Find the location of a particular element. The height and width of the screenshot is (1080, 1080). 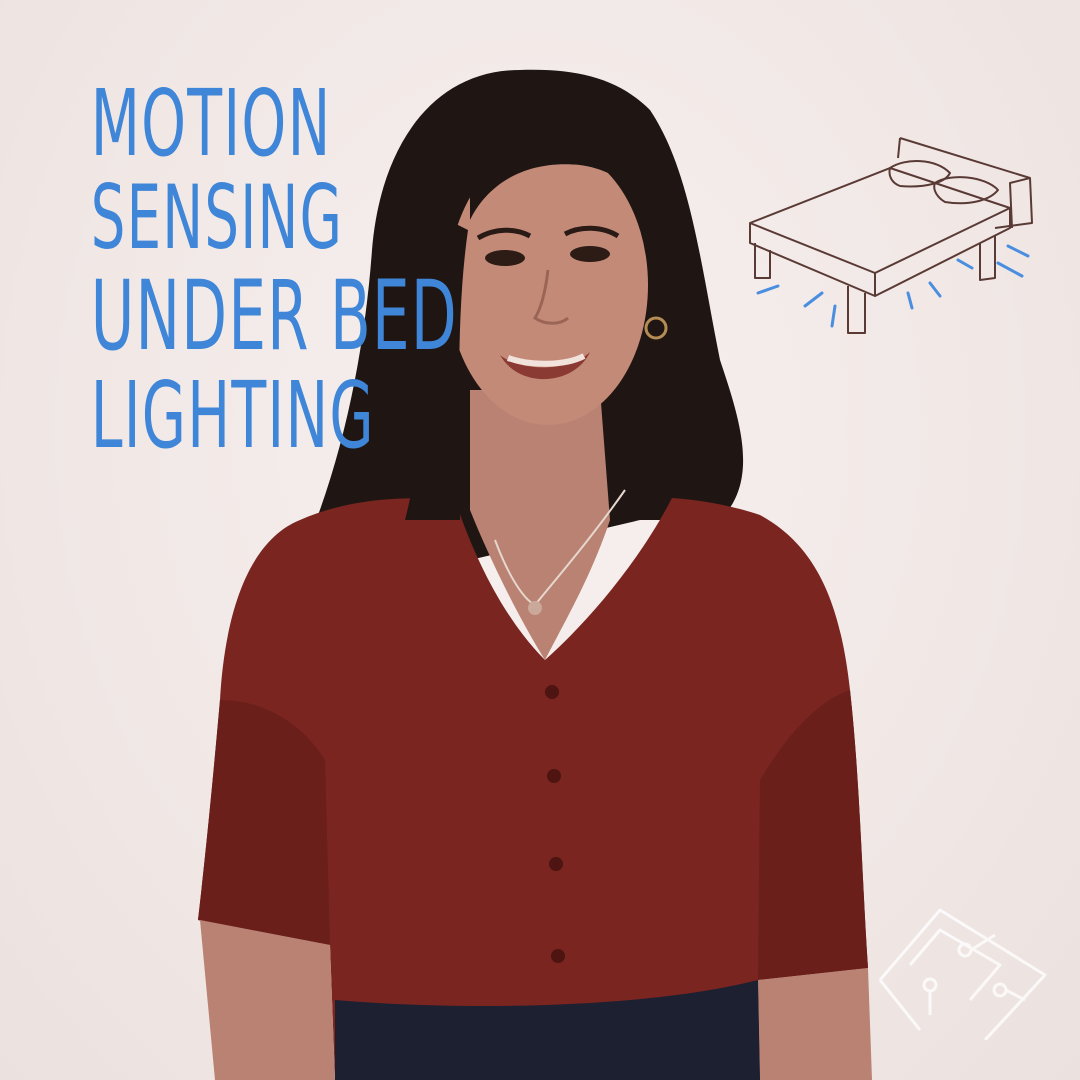

title-line-3: UNDER BED is located at coordinates (274, 316).